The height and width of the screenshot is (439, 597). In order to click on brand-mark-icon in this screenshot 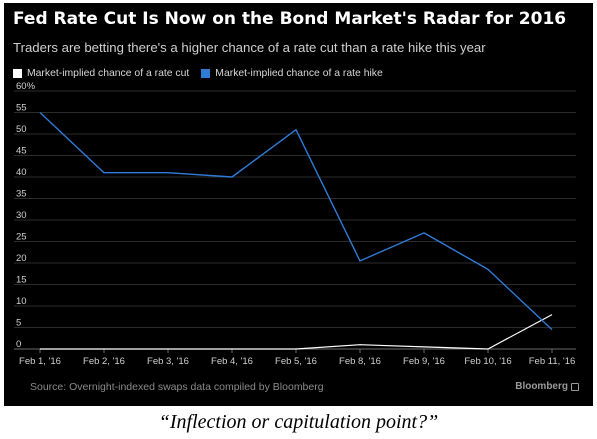, I will do `click(575, 386)`.